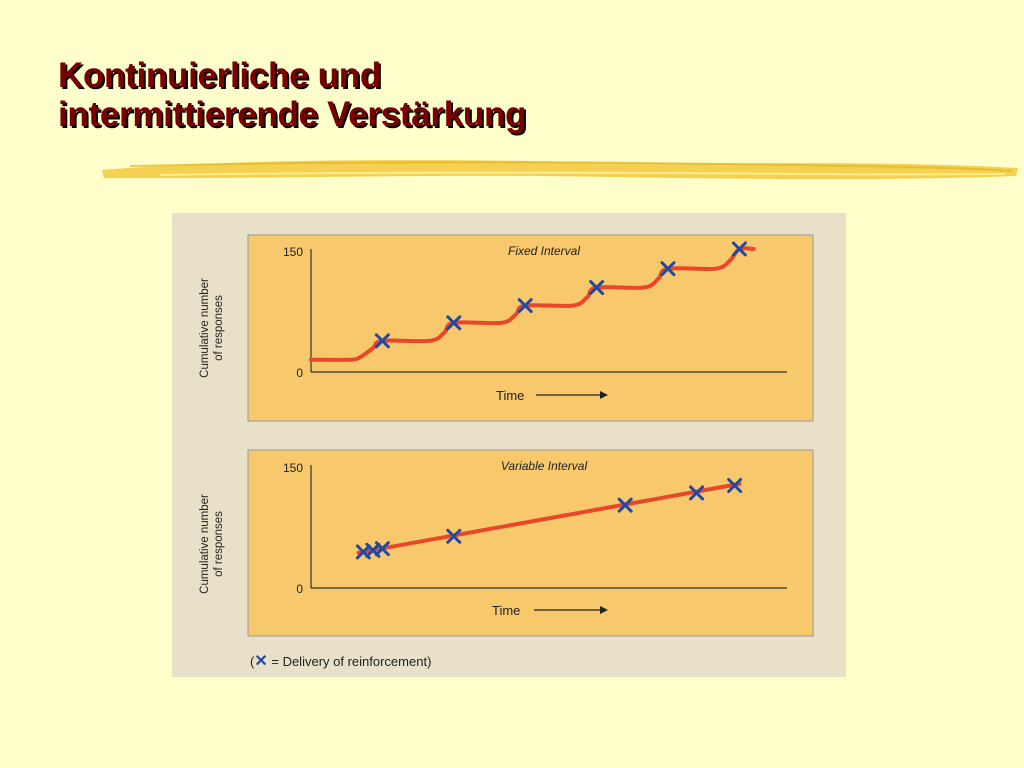 Image resolution: width=1024 pixels, height=768 pixels. What do you see at coordinates (261, 661) in the screenshot?
I see `x-mark-icon: ✕` at bounding box center [261, 661].